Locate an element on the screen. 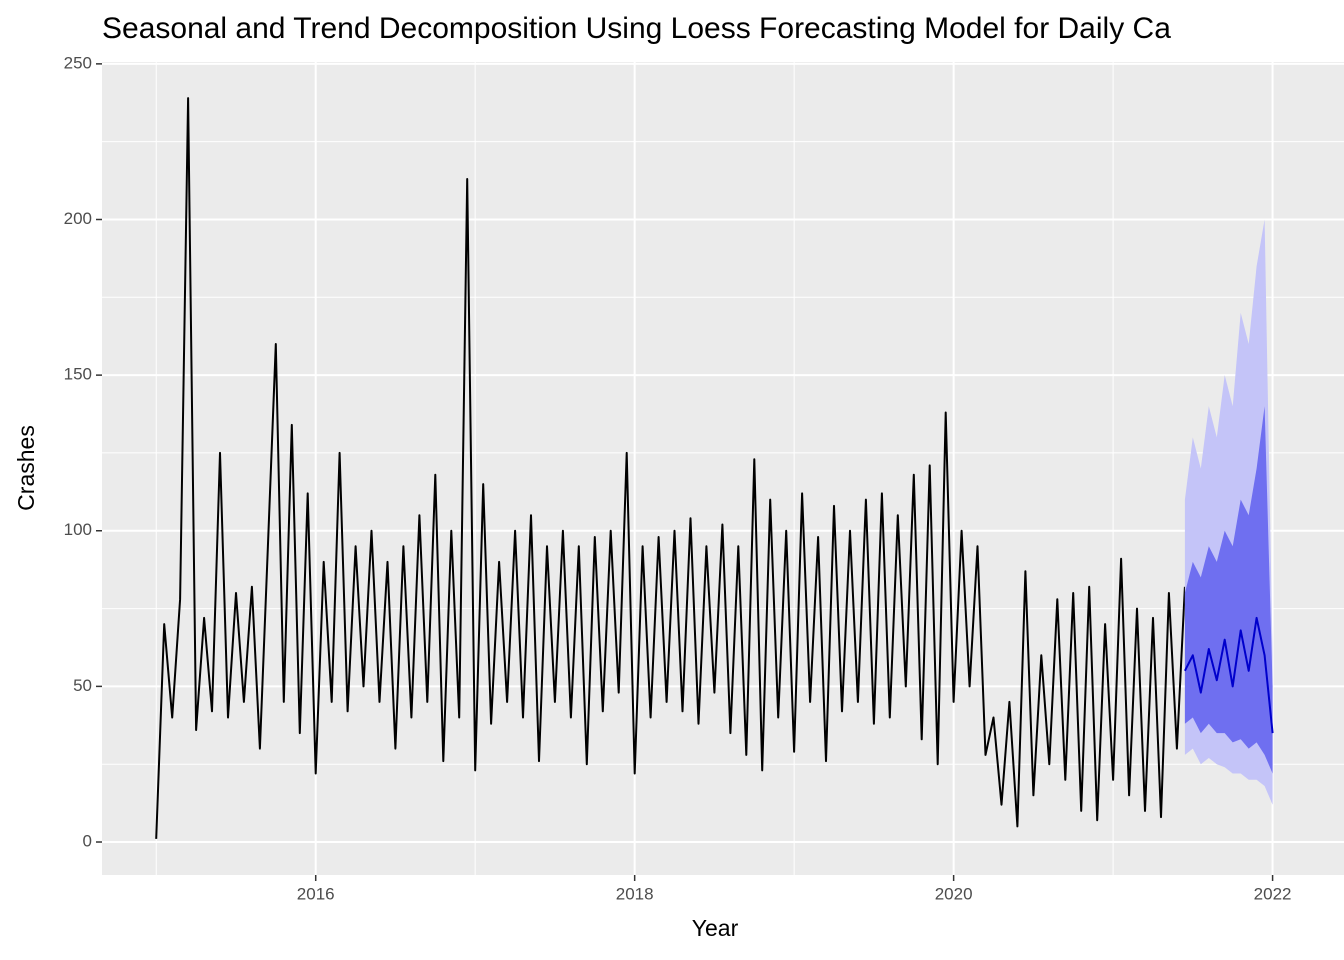 The image size is (1344, 960). y-tick-label: 0 is located at coordinates (87, 840).